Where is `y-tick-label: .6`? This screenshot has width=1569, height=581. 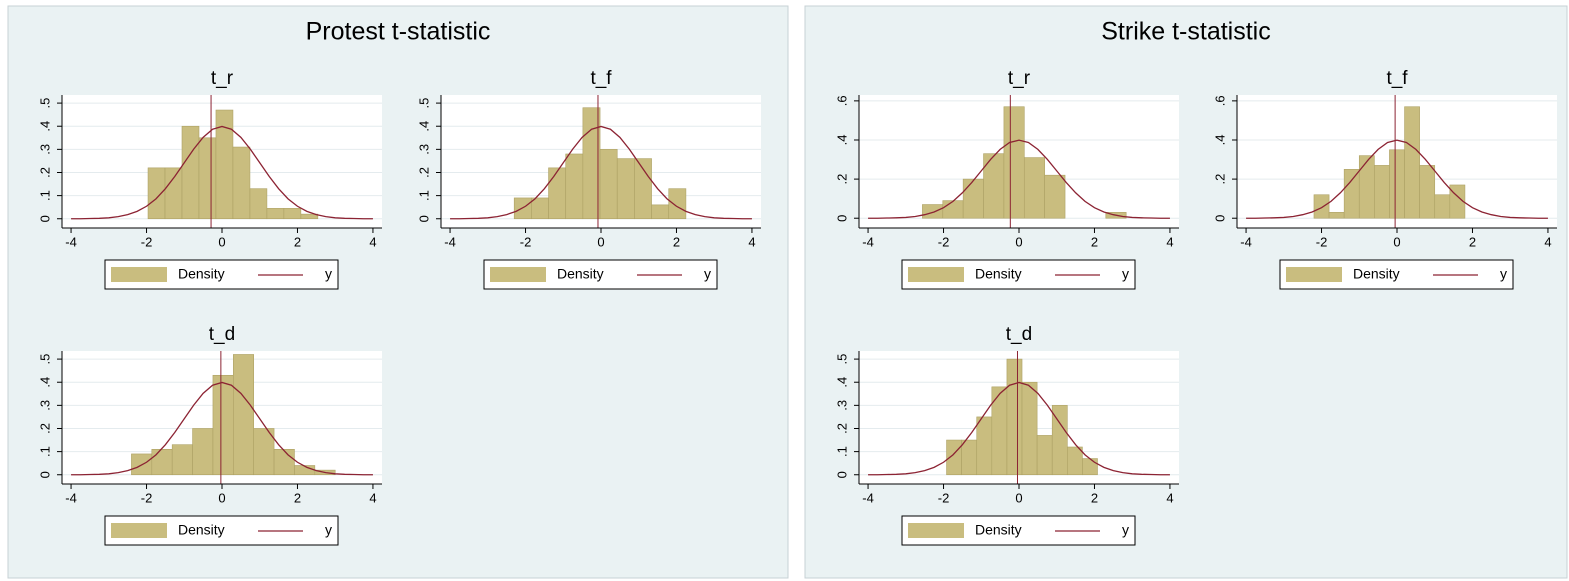 y-tick-label: .6 is located at coordinates (841, 100).